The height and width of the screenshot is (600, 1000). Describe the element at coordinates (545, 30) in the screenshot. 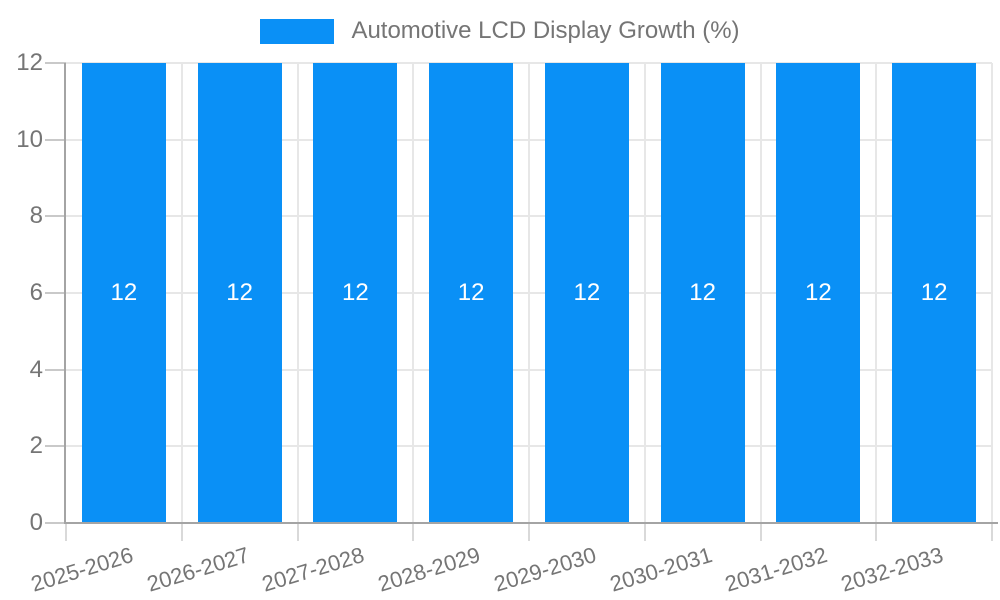

I see `legend-label: Automotive LCD Display Growth (%)` at that location.